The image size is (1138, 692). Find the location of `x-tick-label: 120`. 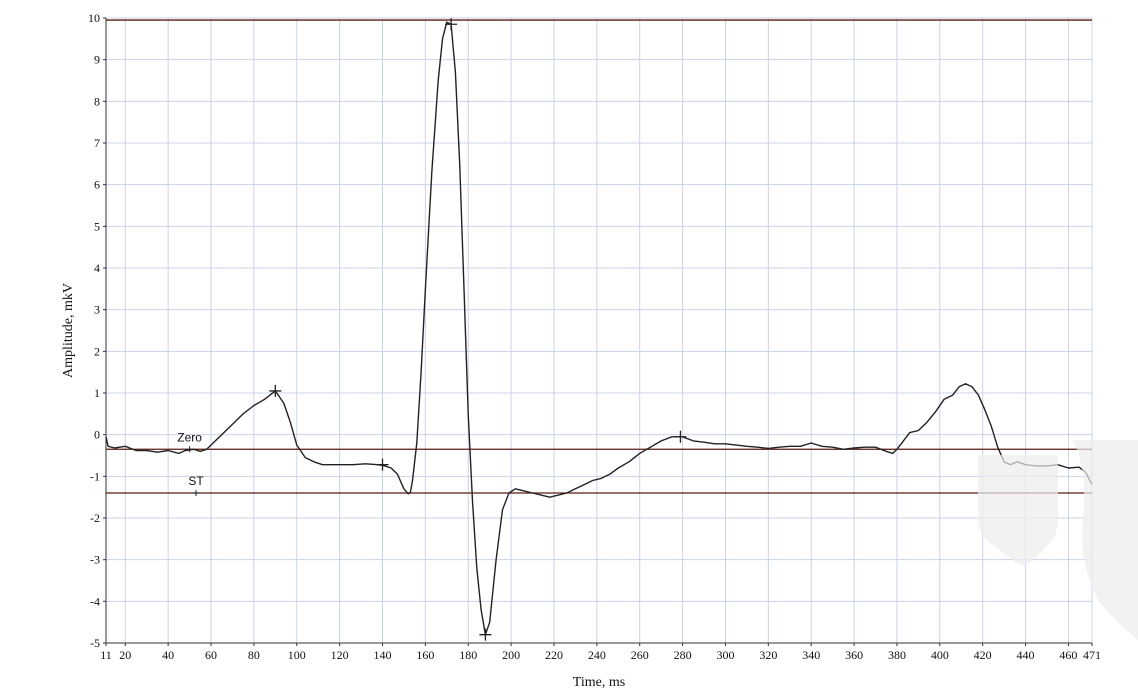

x-tick-label: 120 is located at coordinates (340, 655).